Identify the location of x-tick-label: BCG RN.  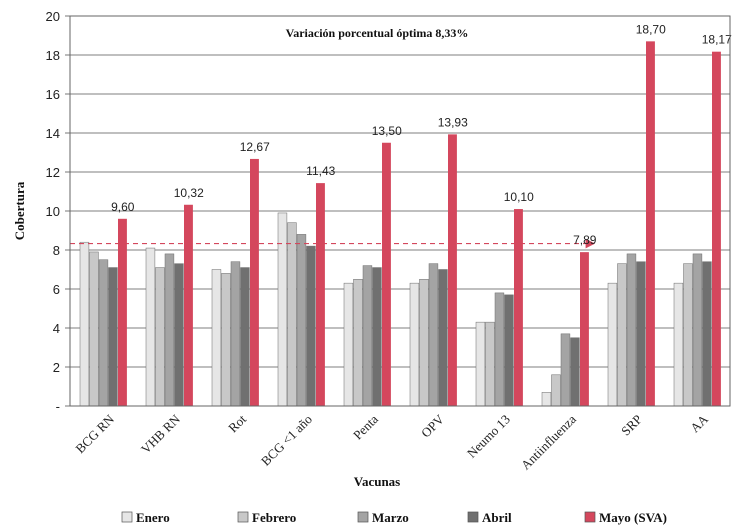
(94, 433).